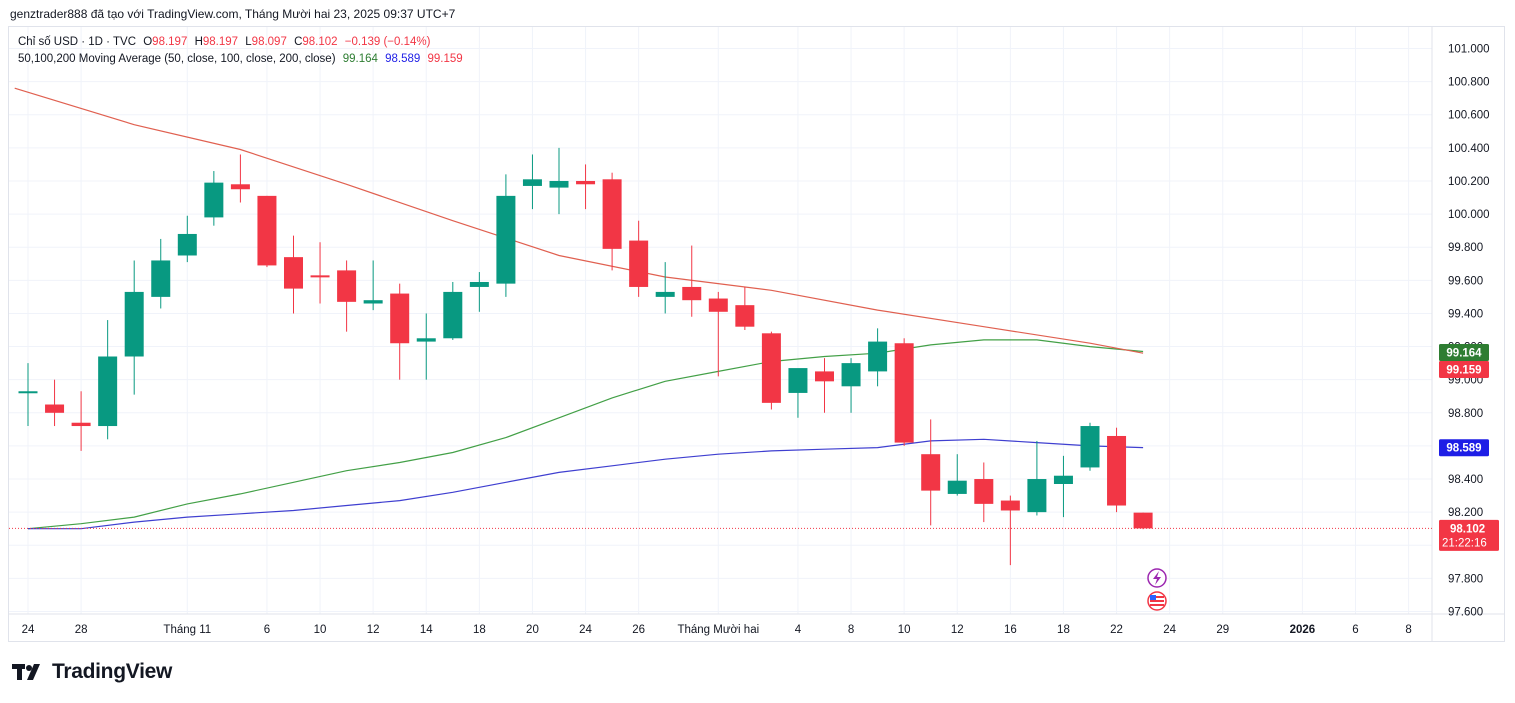 This screenshot has width=1515, height=703. I want to click on legend-symbol: Chỉ số USD · 1D · TVC, so click(77, 42).